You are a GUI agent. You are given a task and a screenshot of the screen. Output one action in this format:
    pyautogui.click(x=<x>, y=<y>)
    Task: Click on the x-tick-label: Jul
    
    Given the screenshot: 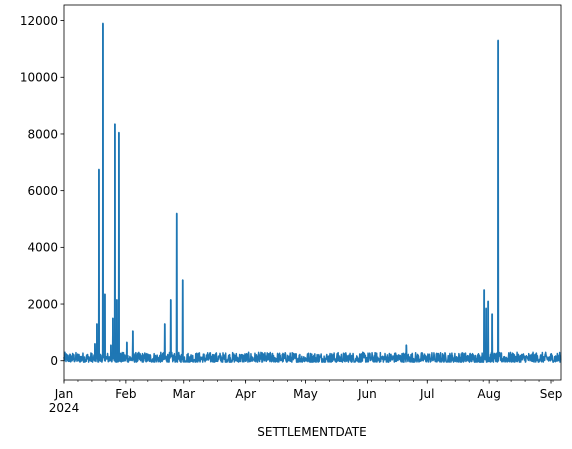 What is the action you would take?
    pyautogui.click(x=426, y=394)
    